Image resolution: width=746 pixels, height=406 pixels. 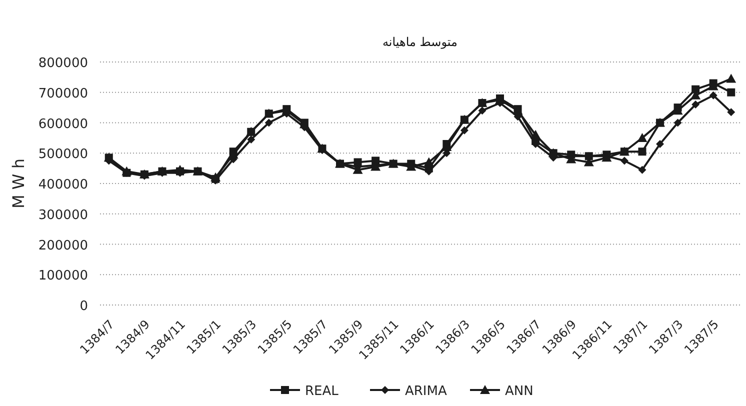 I want to click on chart-title: متوسط ماهیانه, so click(x=420, y=42).